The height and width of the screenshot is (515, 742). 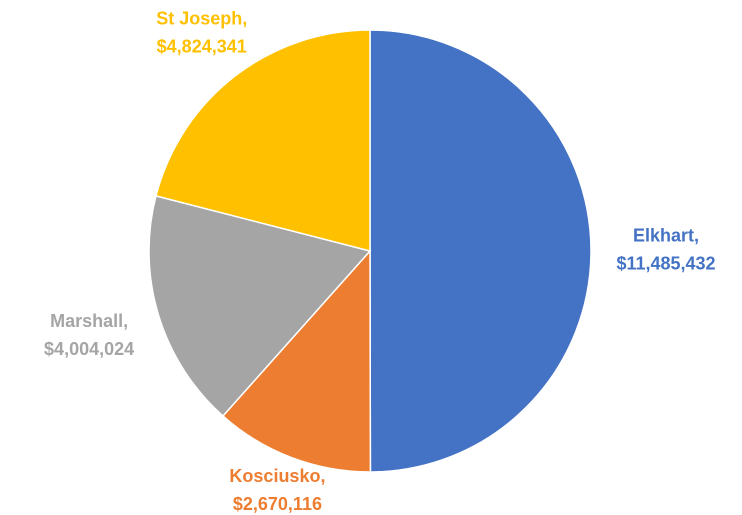 What do you see at coordinates (201, 19) in the screenshot?
I see `data-label-name: St Joseph,` at bounding box center [201, 19].